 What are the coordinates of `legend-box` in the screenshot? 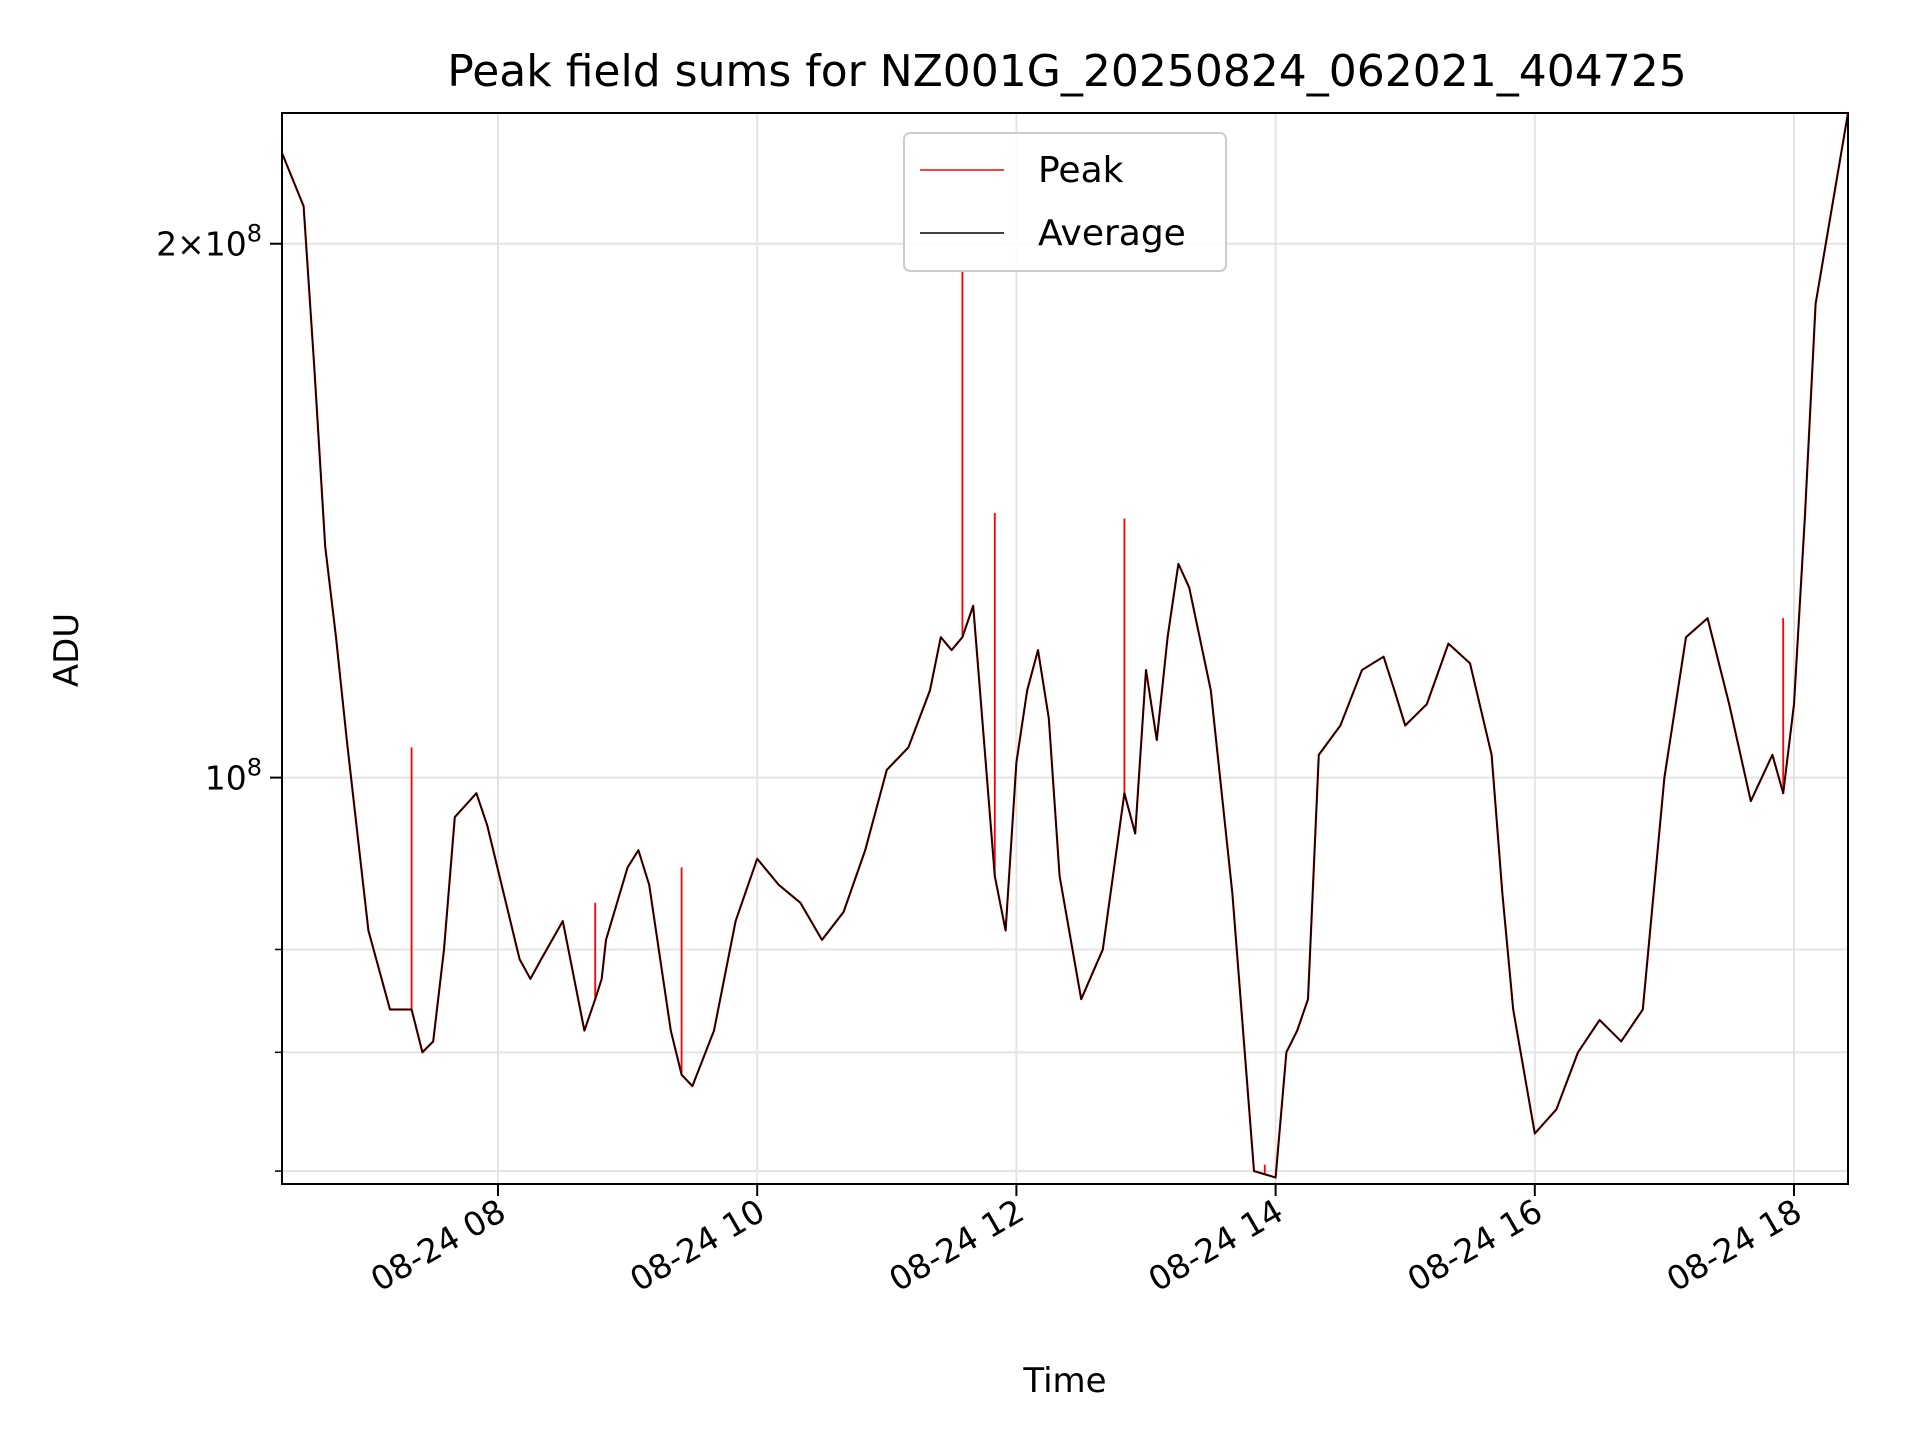 It's located at (1065, 202).